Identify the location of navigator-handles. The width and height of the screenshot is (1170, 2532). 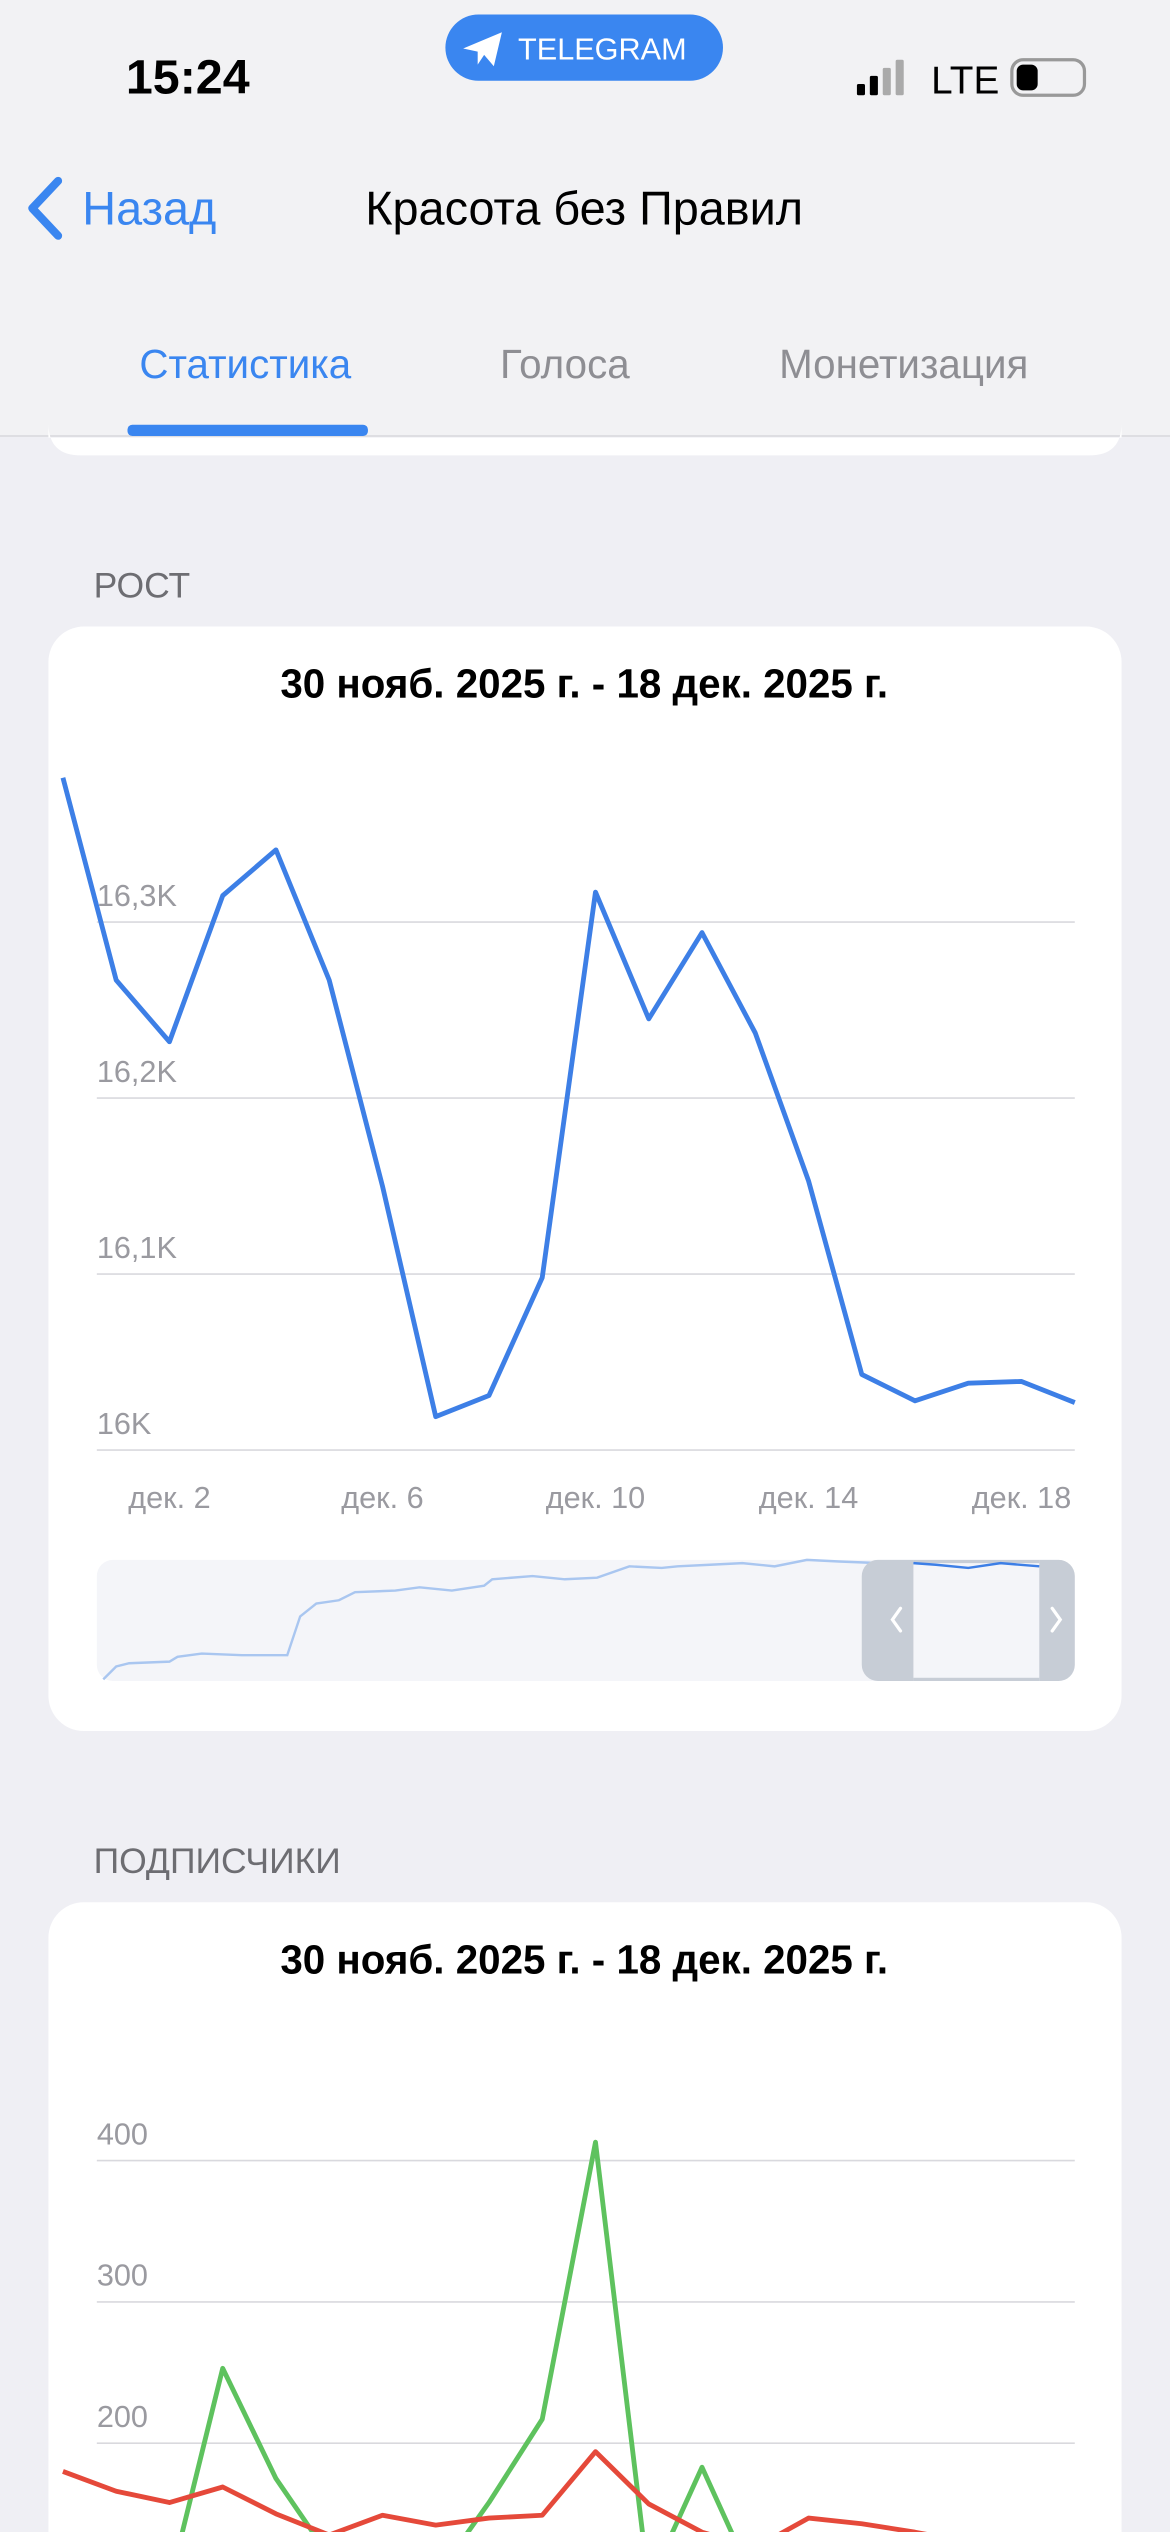
(968, 1620).